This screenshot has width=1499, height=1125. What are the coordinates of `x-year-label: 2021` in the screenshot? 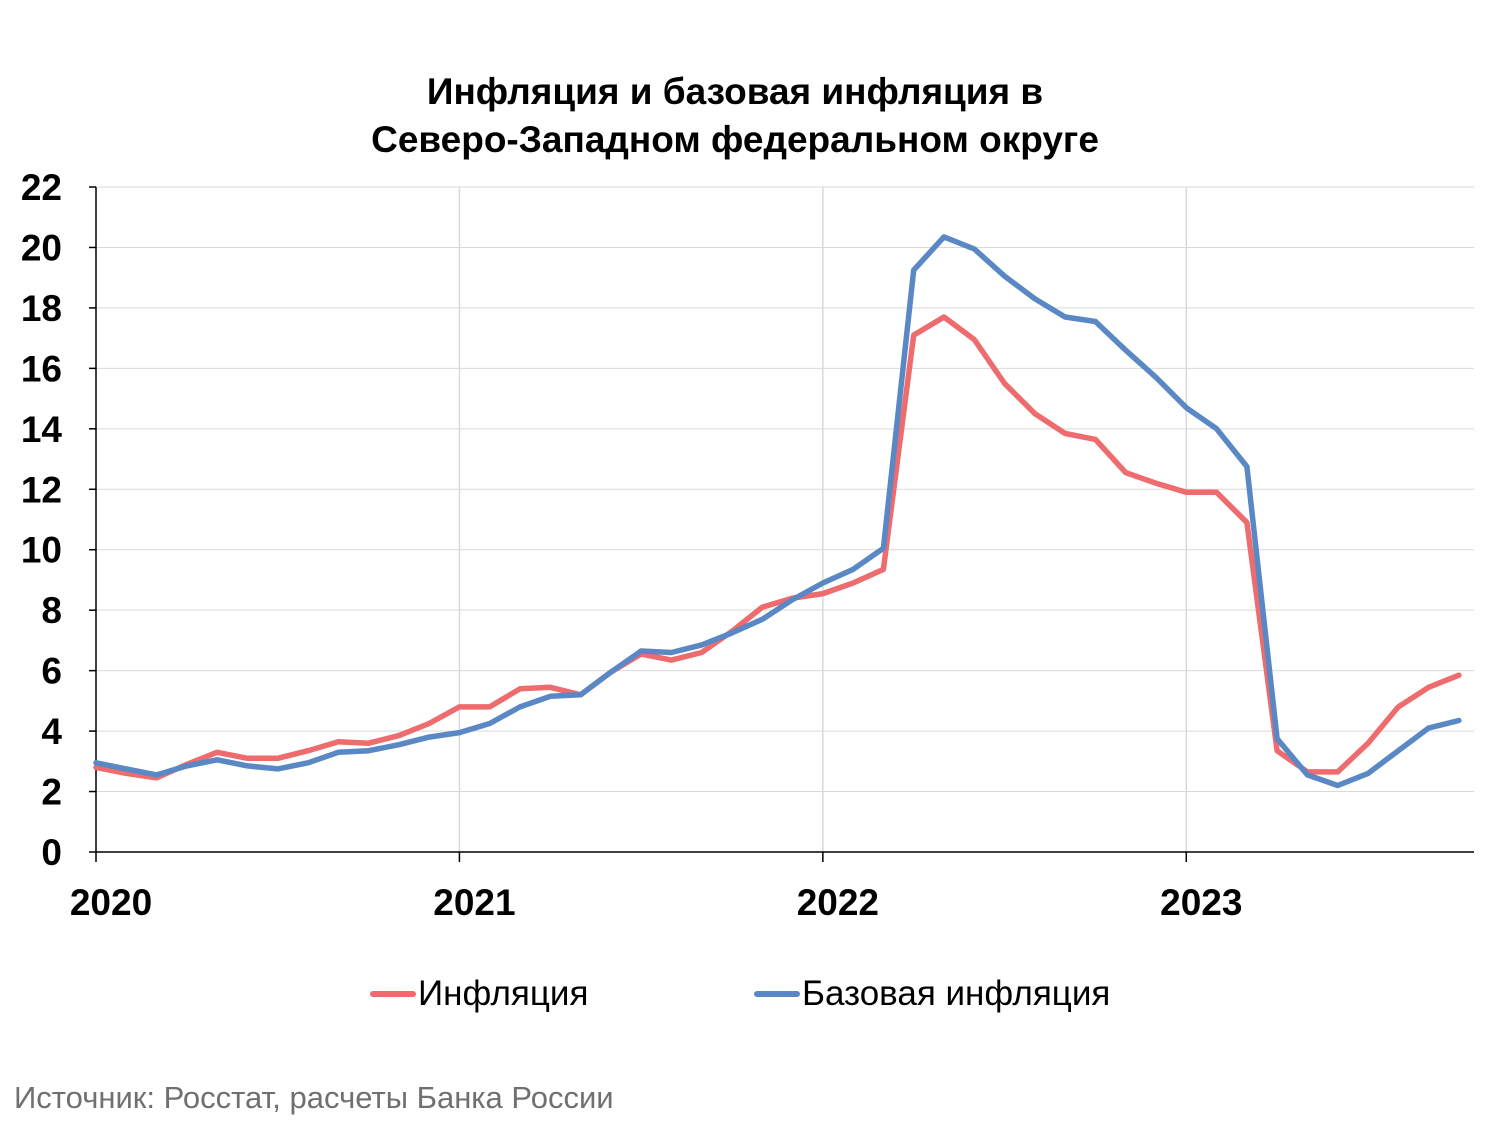 It's located at (474, 902).